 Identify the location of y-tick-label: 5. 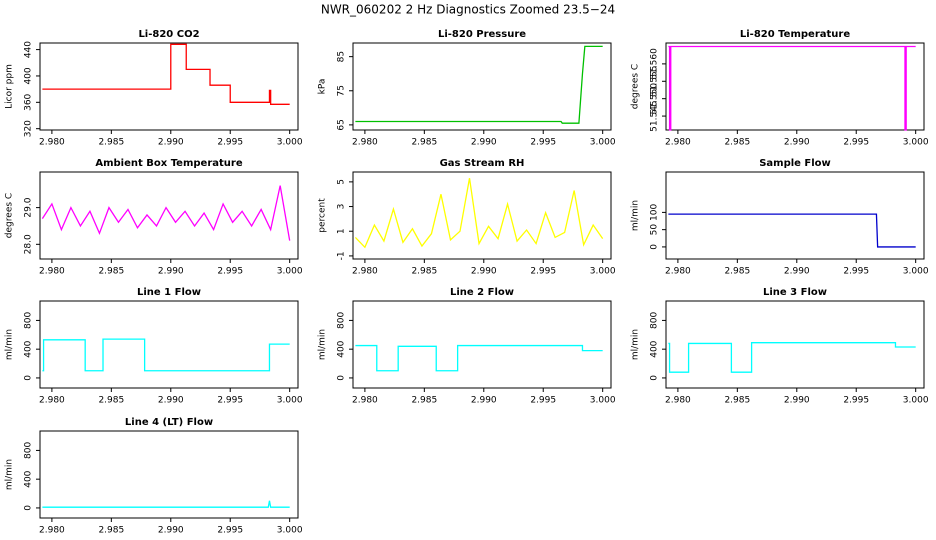
(342, 182).